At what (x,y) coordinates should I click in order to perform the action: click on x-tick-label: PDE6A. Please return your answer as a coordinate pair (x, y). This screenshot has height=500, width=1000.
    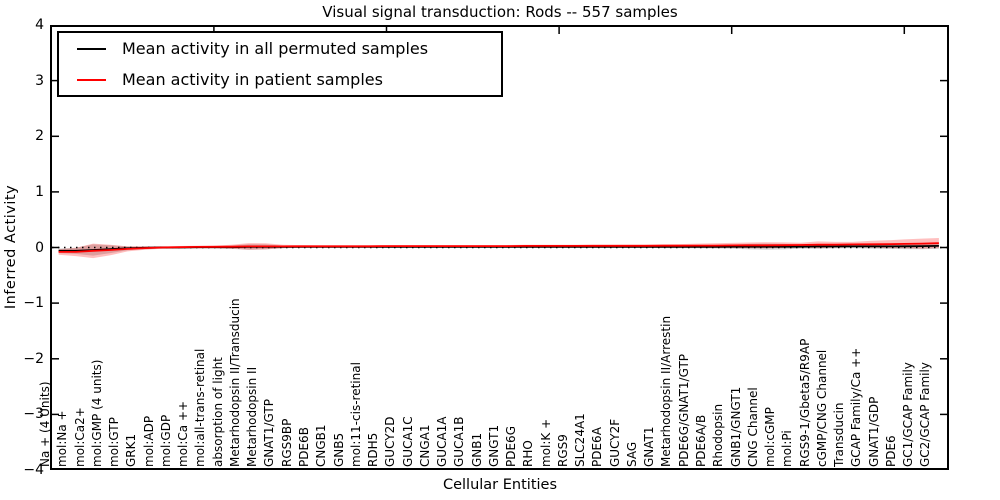
    Looking at the image, I should click on (597, 447).